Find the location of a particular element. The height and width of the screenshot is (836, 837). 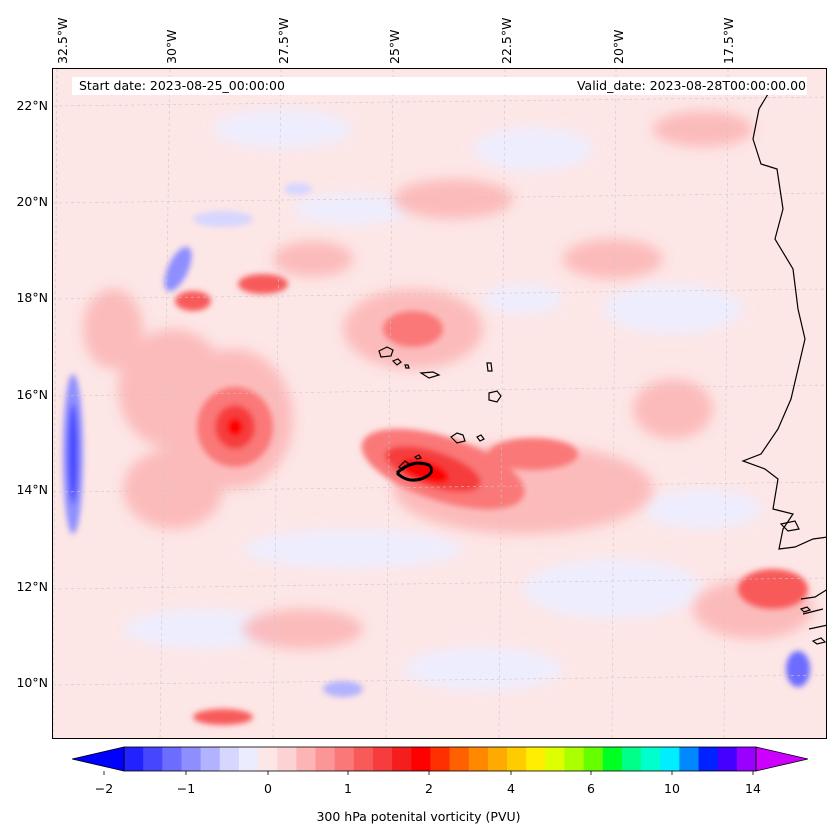

lat-label: 20°N is located at coordinates (32, 201).